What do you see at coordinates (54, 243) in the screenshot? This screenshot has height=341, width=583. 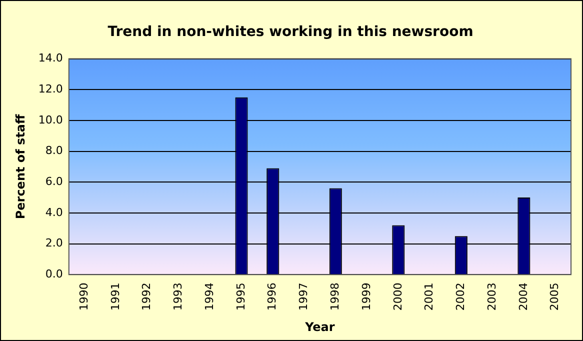 I see `y-tick-label: 2.0` at bounding box center [54, 243].